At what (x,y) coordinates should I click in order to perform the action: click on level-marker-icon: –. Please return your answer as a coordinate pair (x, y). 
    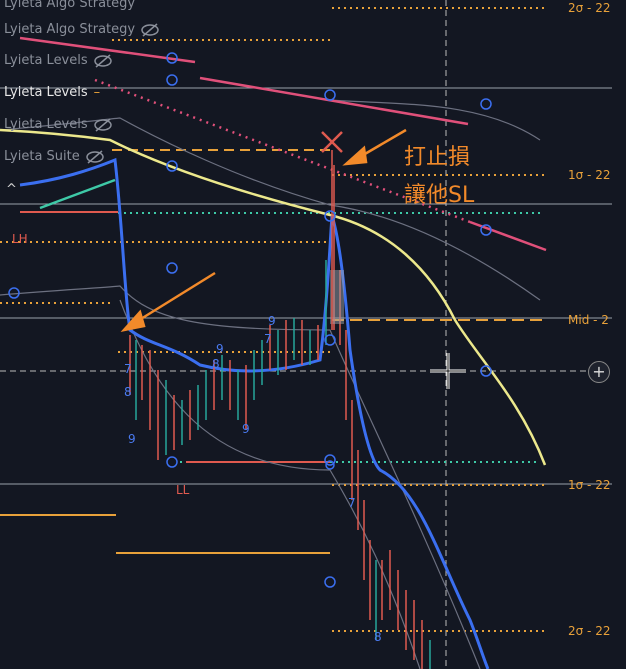
    Looking at the image, I should click on (97, 92).